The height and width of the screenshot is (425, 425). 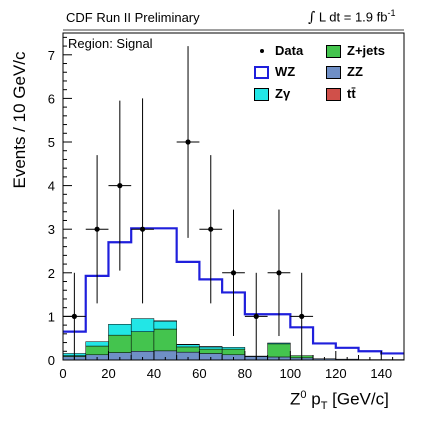 What do you see at coordinates (154, 373) in the screenshot?
I see `x-tick-label: 40` at bounding box center [154, 373].